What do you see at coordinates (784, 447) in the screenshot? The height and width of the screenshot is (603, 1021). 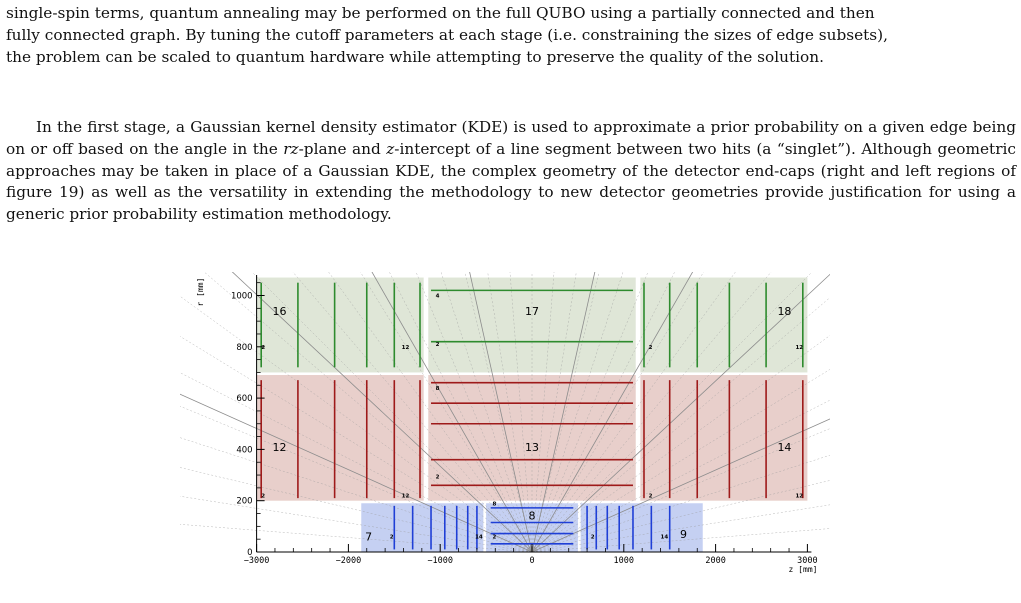 I see `volume-id-label: 14` at bounding box center [784, 447].